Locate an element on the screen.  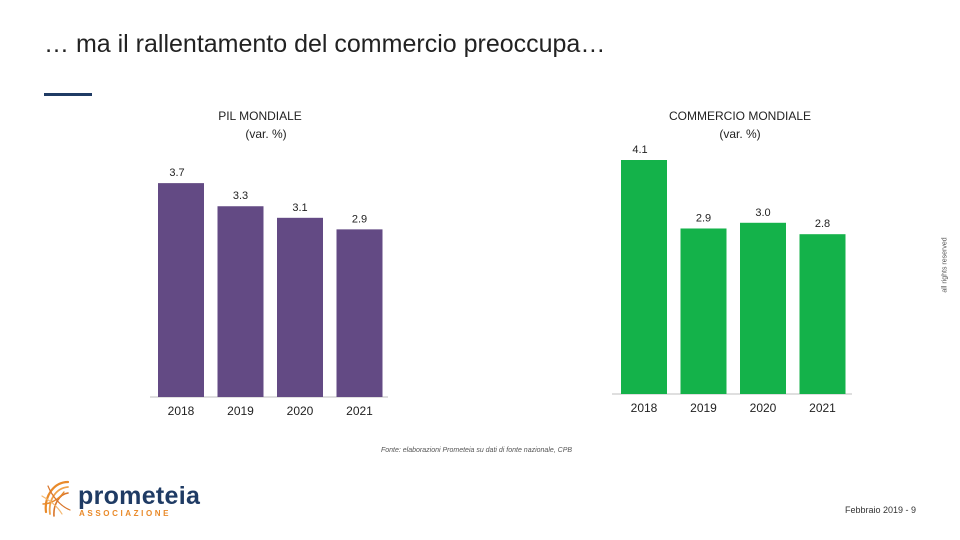
chart-subtitle-commercio: (var. %) is located at coordinates (740, 134).